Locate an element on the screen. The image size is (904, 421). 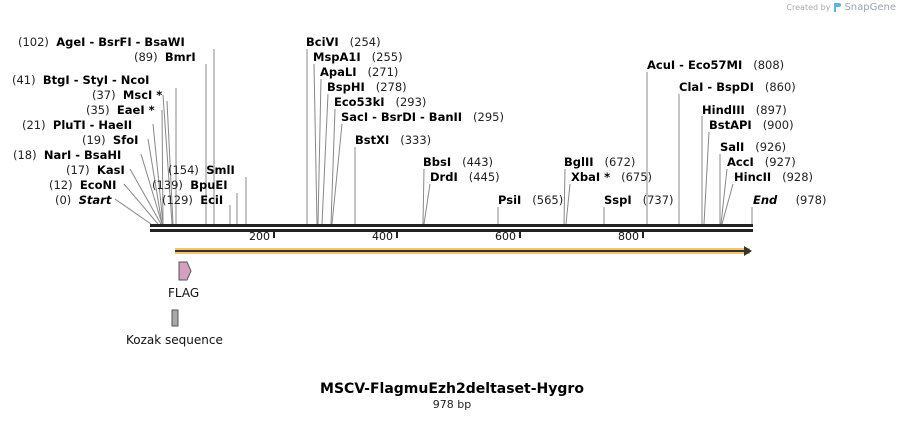
backbone-bottom-strand is located at coordinates (451, 230).